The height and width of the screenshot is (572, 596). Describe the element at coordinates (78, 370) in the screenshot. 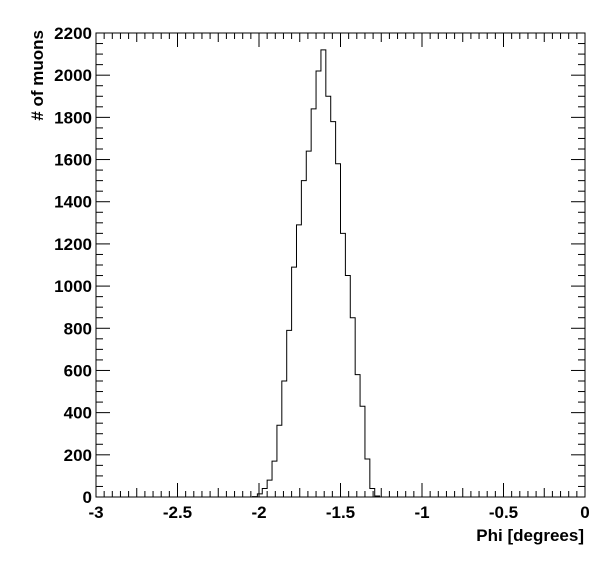

I see `y-tick-label: 600` at that location.